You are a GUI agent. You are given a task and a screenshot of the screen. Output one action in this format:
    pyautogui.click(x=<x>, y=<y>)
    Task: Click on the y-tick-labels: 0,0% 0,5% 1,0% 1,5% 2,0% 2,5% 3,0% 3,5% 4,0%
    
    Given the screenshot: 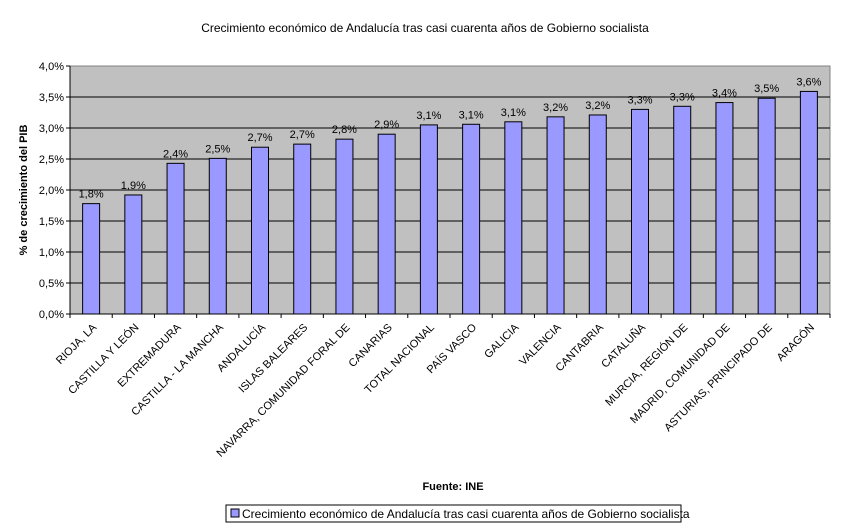 What is the action you would take?
    pyautogui.click(x=54, y=191)
    